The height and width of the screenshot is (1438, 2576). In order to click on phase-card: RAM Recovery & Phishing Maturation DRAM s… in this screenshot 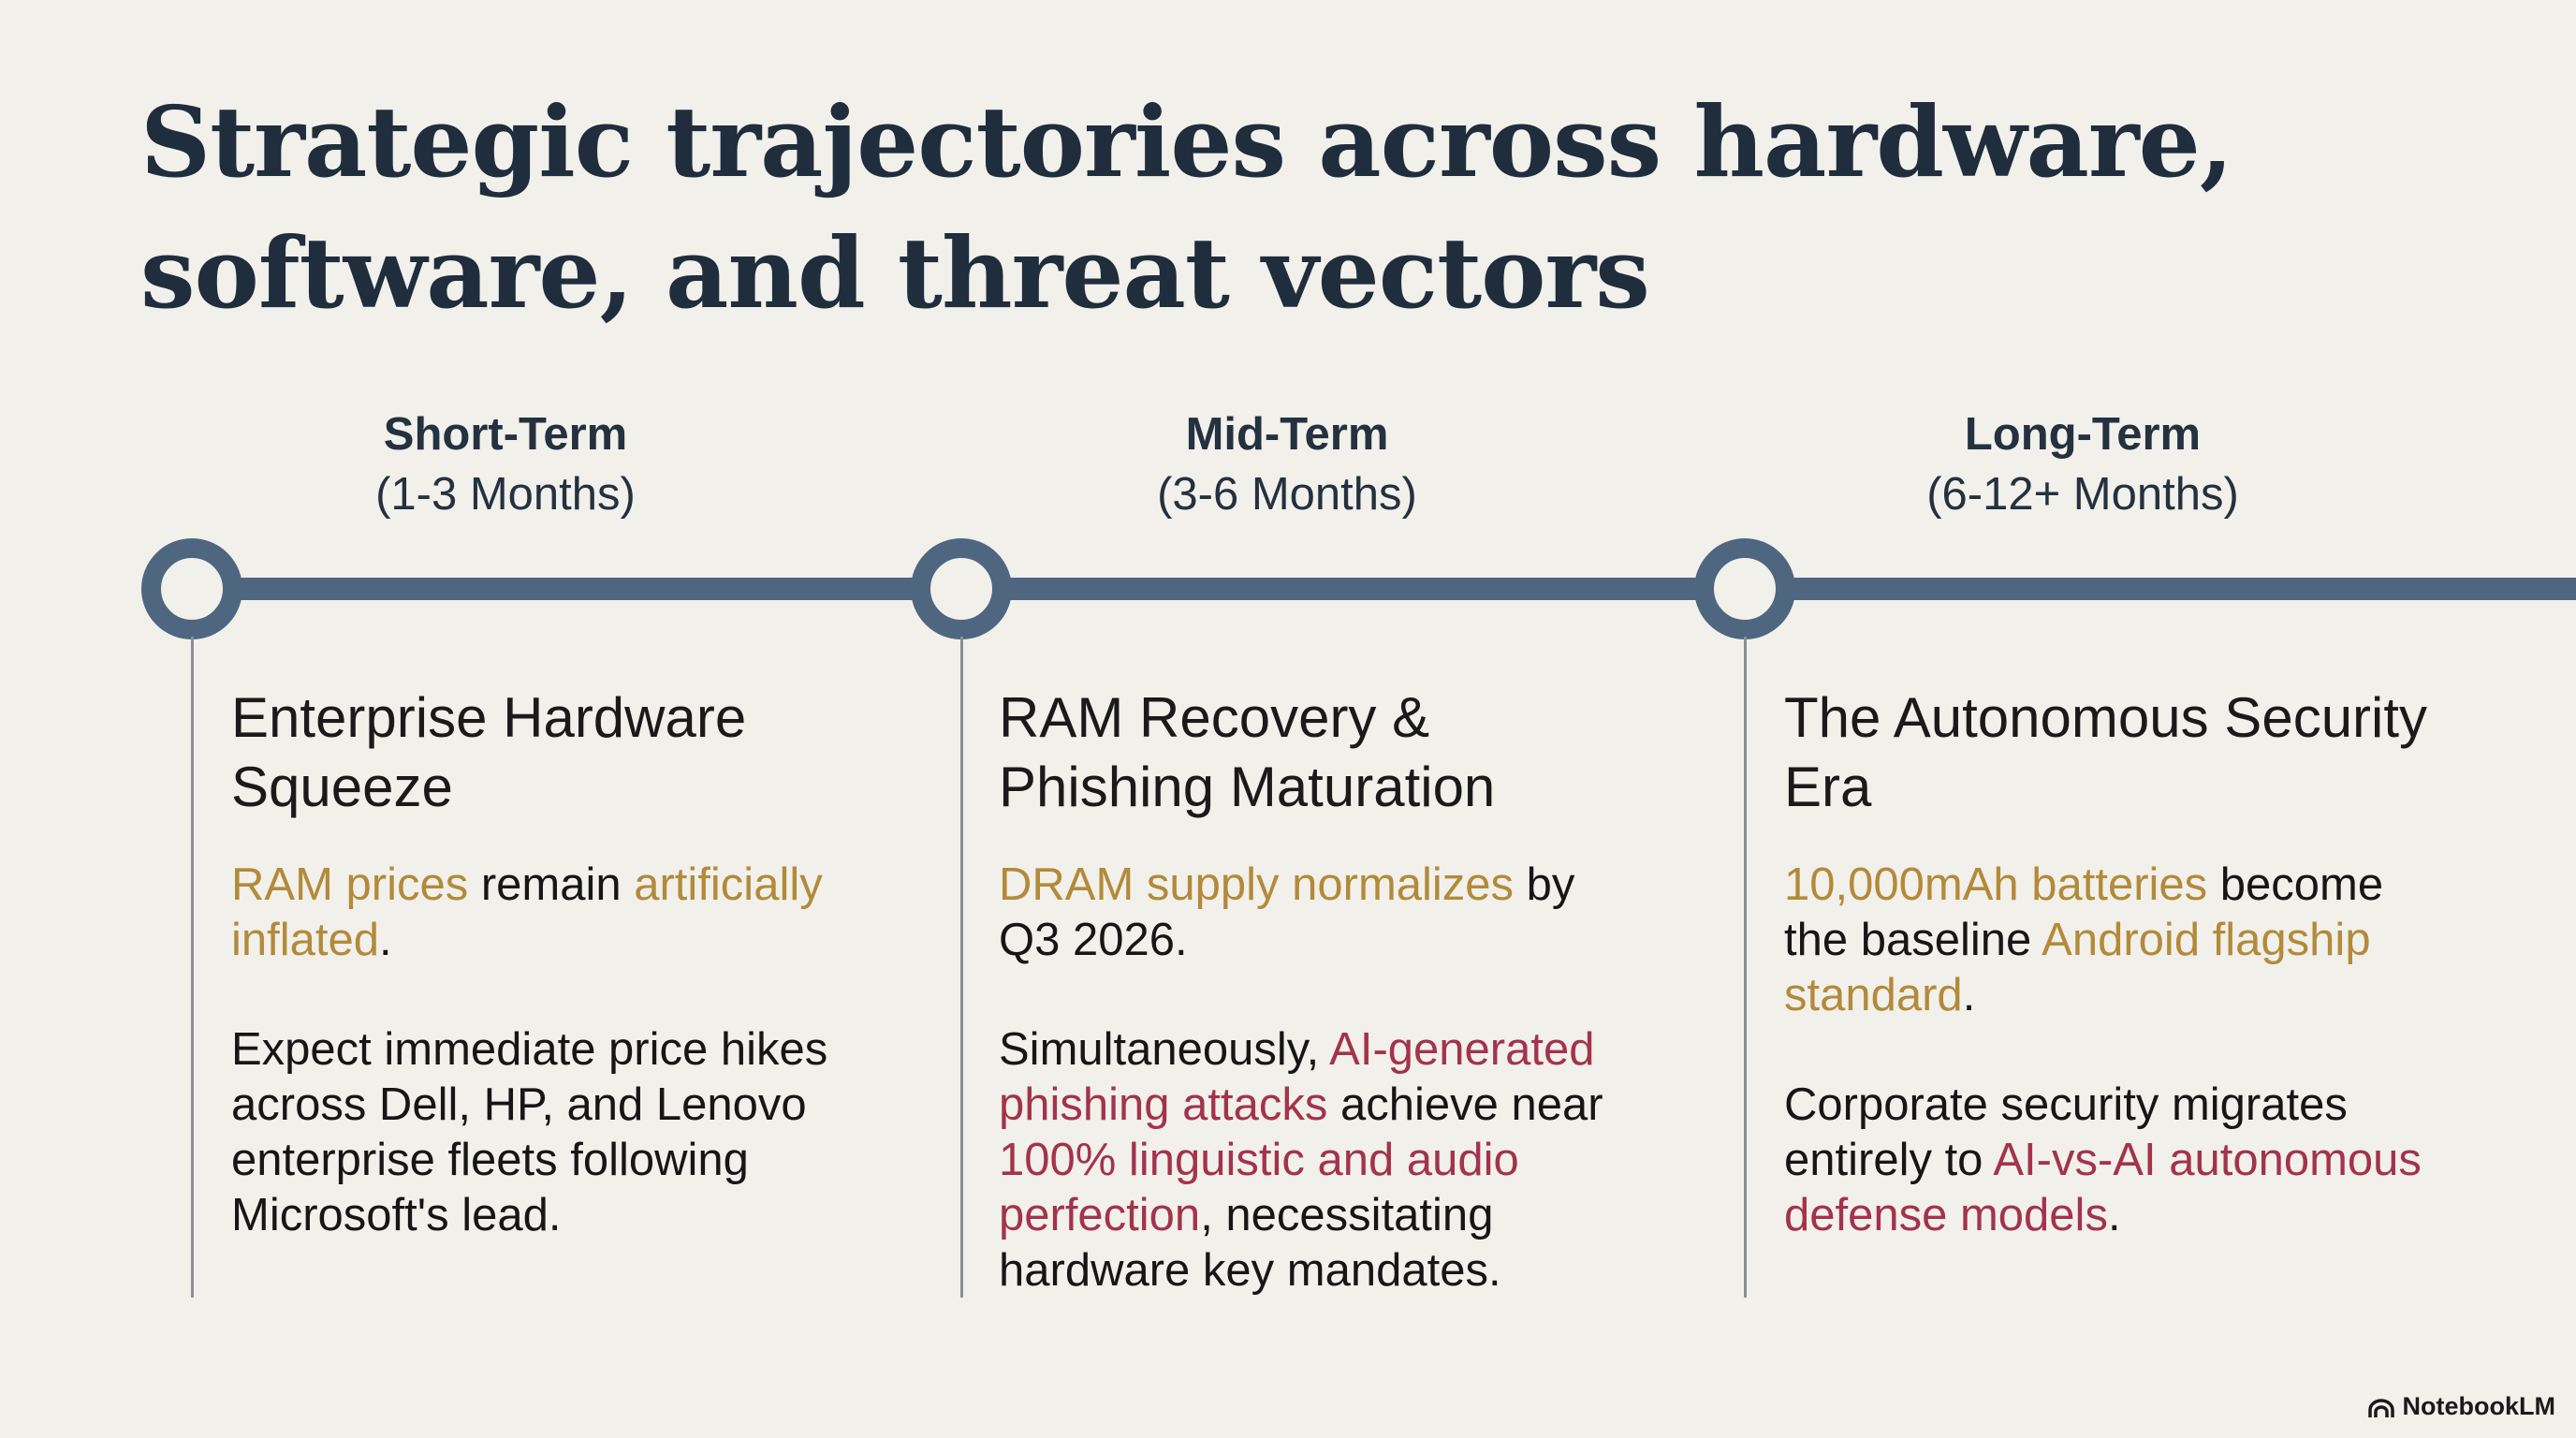, I will do `click(1322, 1018)`.